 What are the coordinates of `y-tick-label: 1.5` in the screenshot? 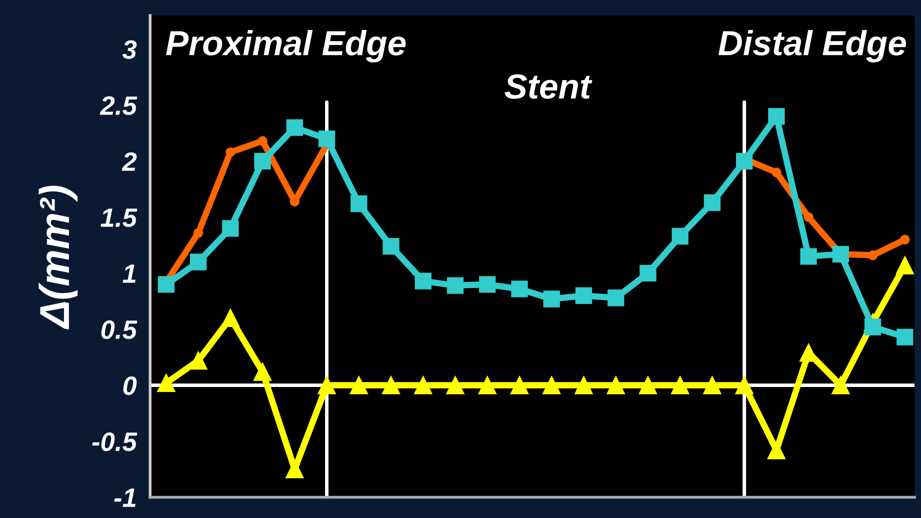 It's located at (119, 218).